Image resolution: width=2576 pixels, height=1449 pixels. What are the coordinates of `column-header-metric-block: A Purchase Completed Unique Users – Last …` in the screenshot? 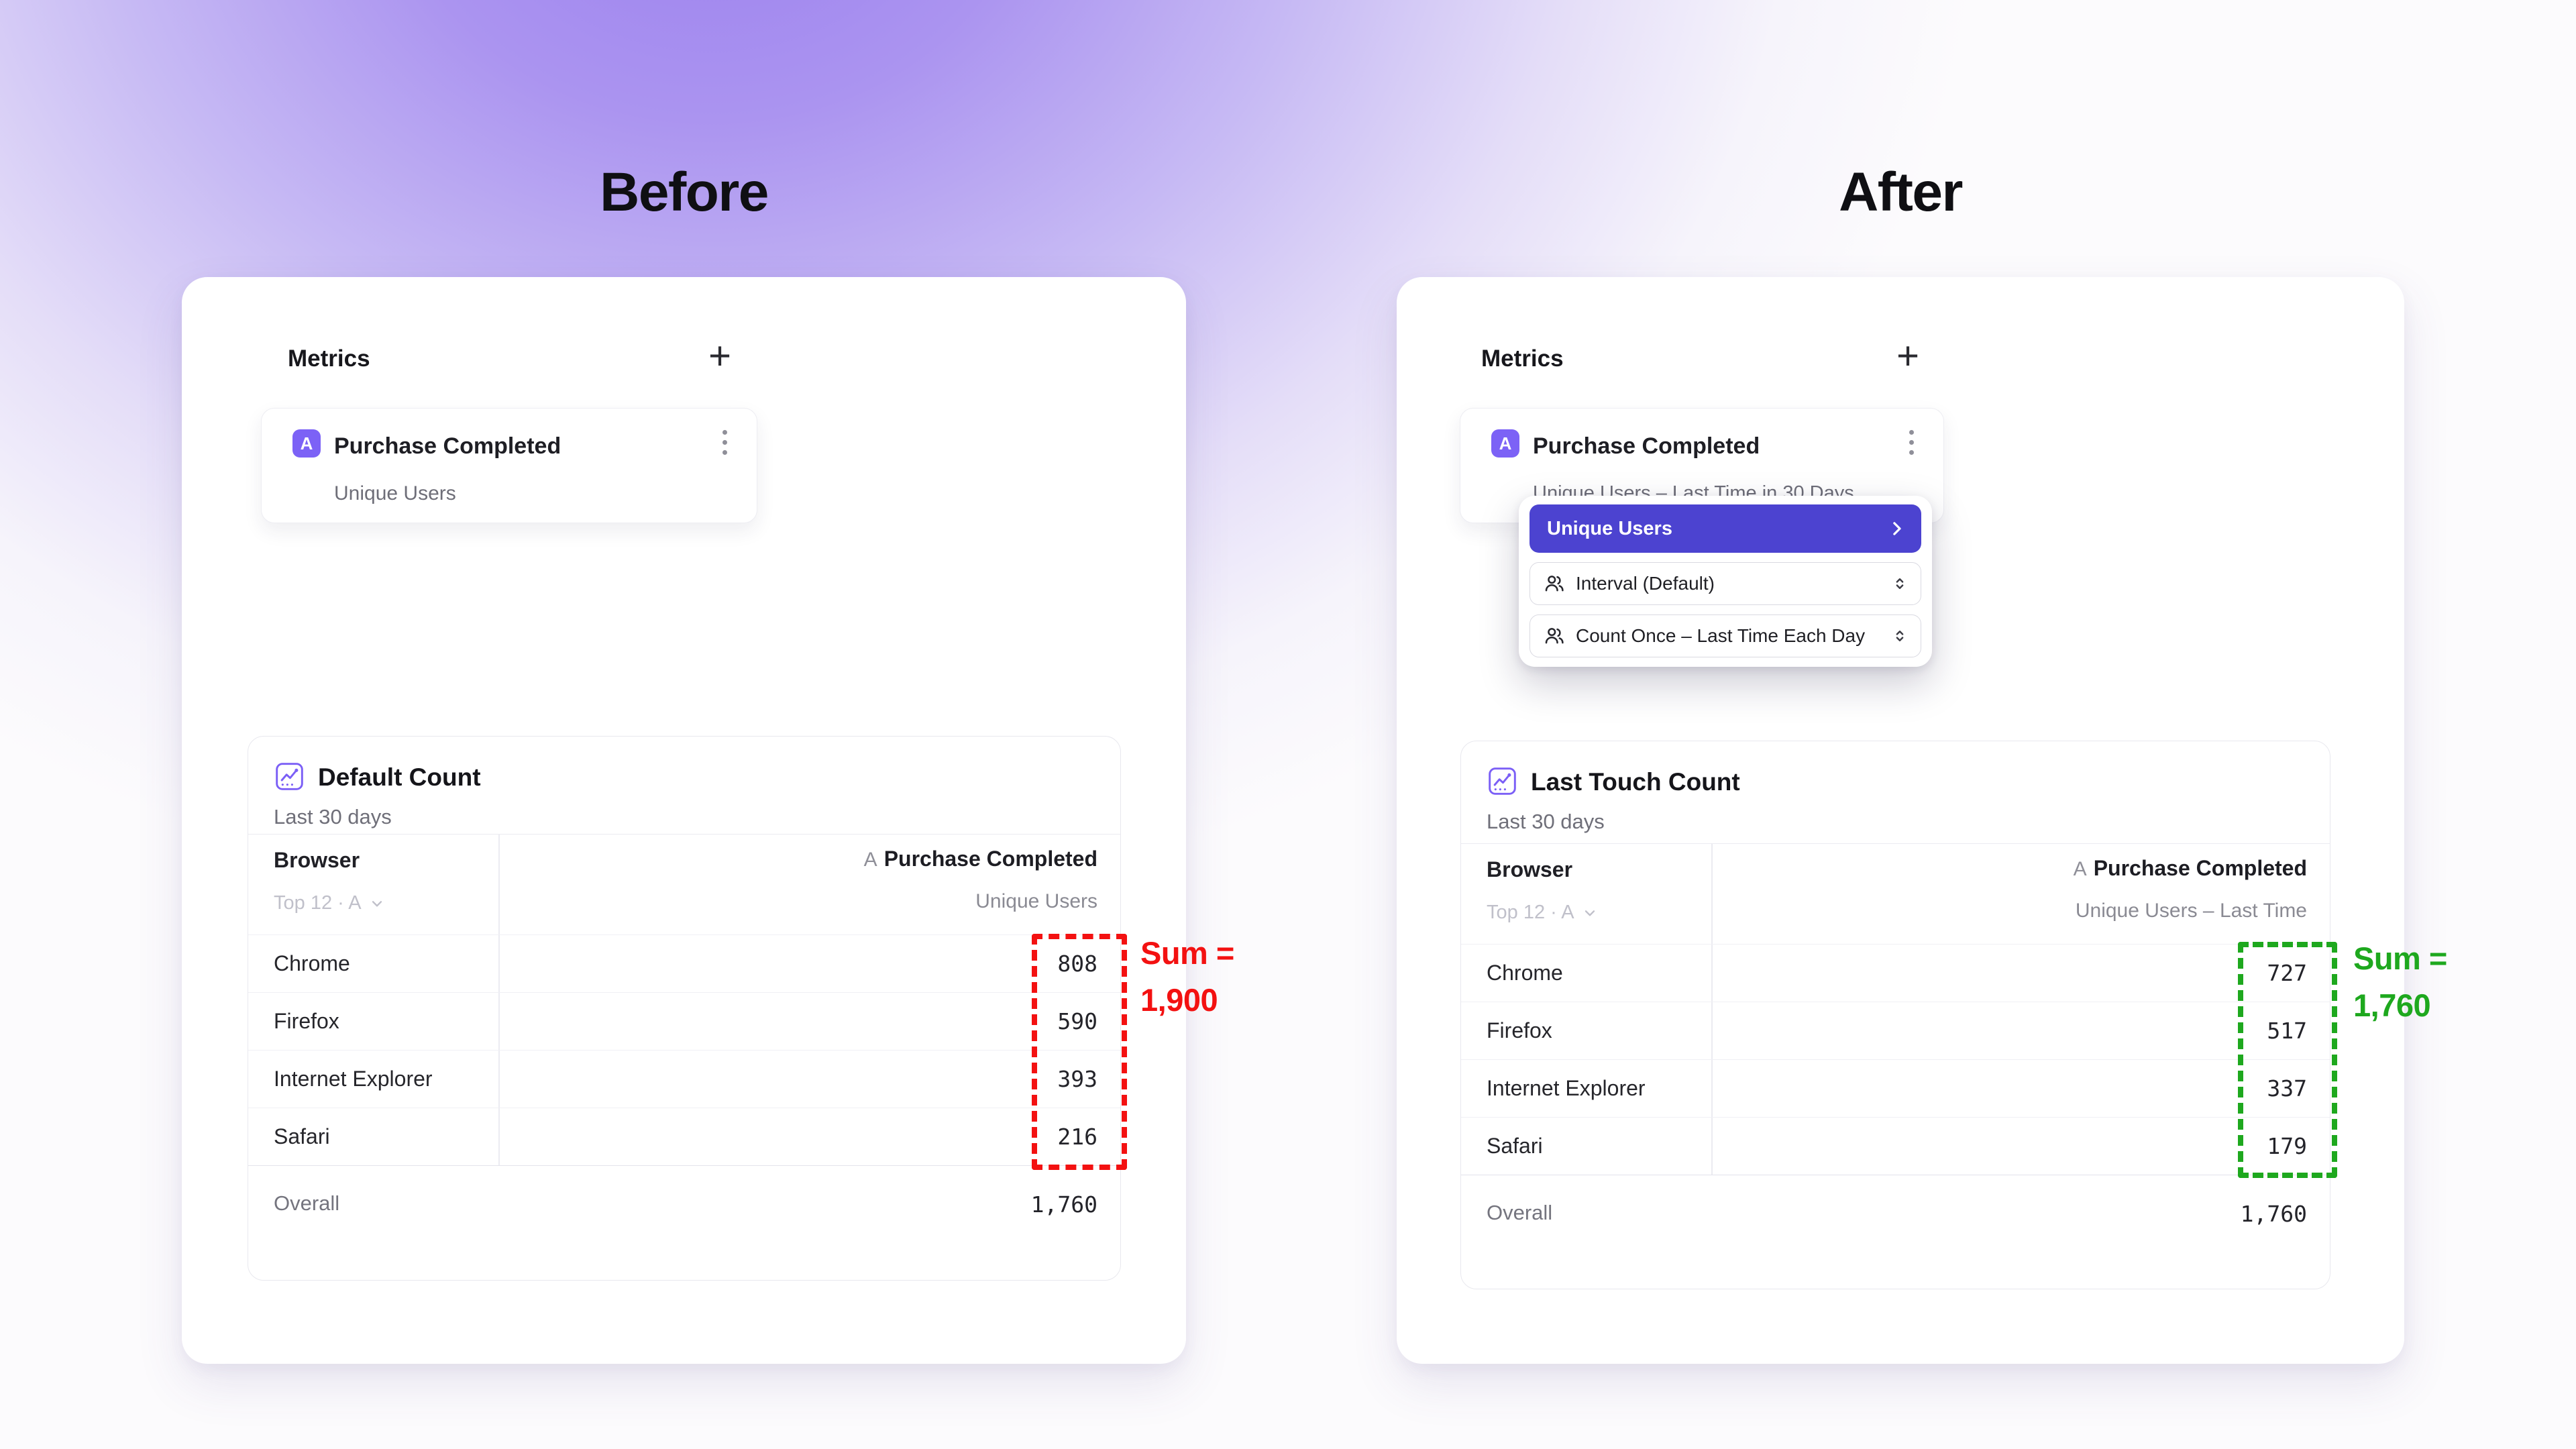 It's located at (2190, 889).